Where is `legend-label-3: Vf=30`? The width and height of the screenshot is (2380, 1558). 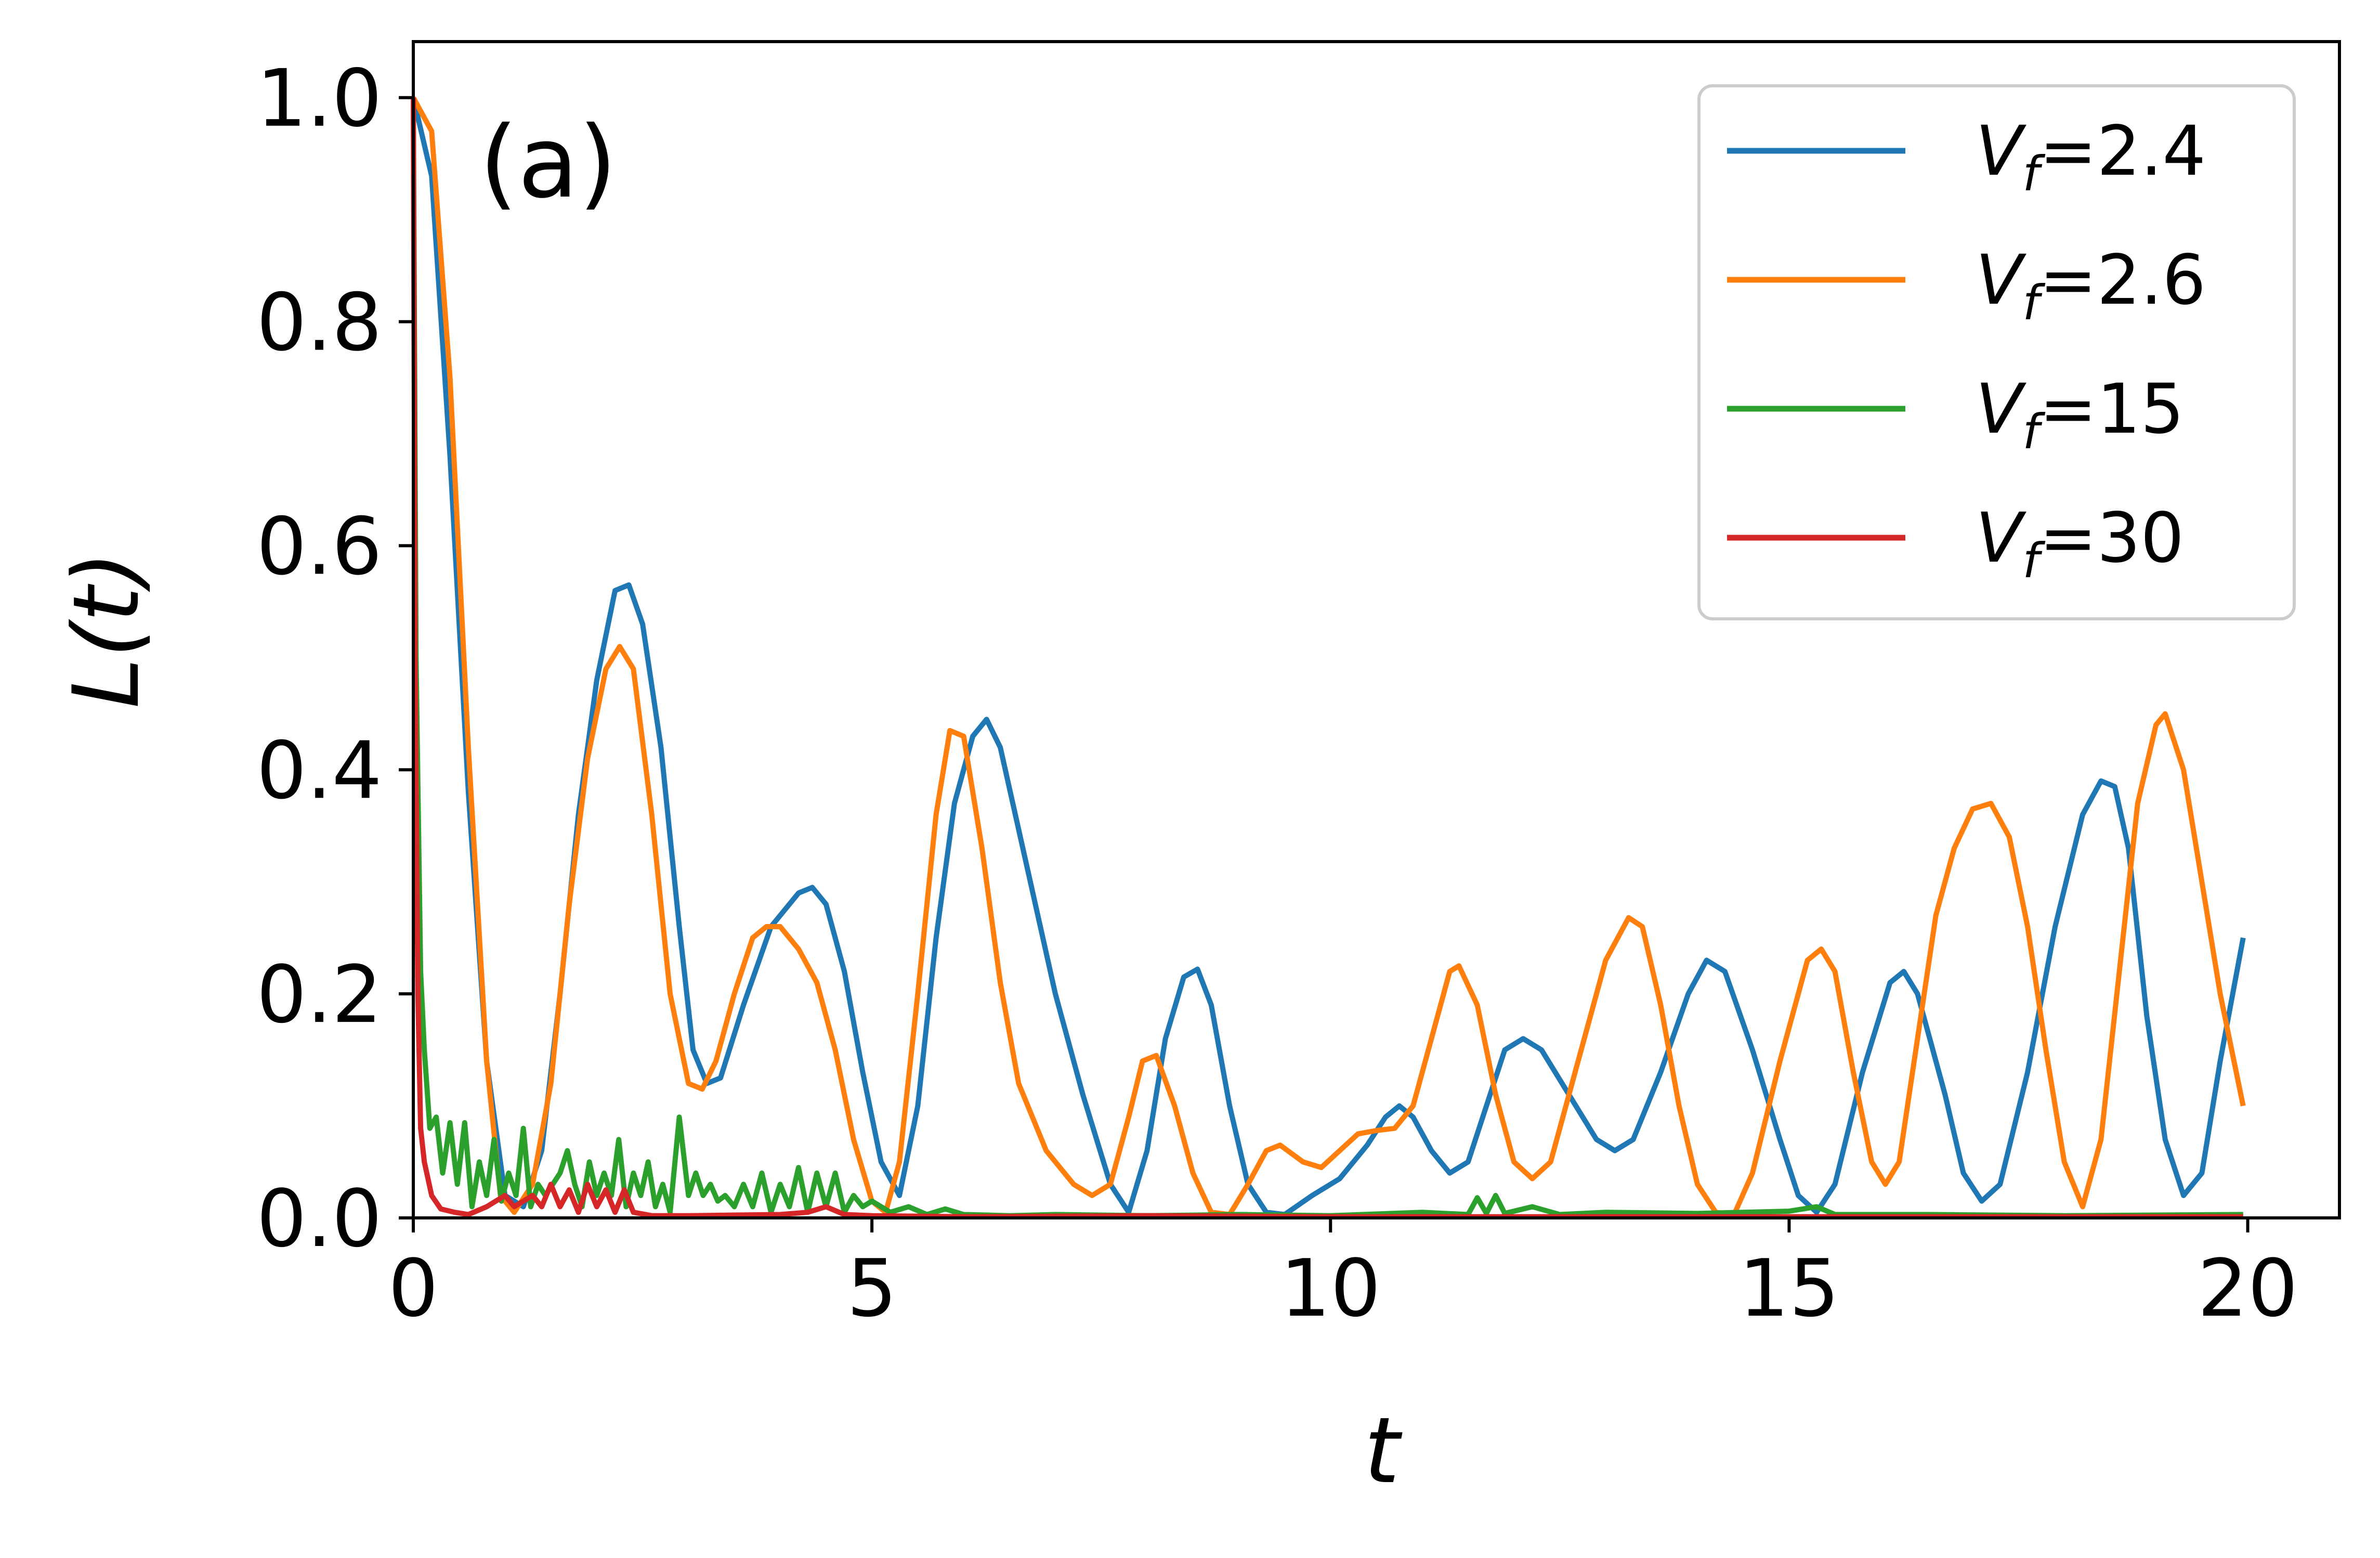
legend-label-3: Vf=30 is located at coordinates (2080, 543).